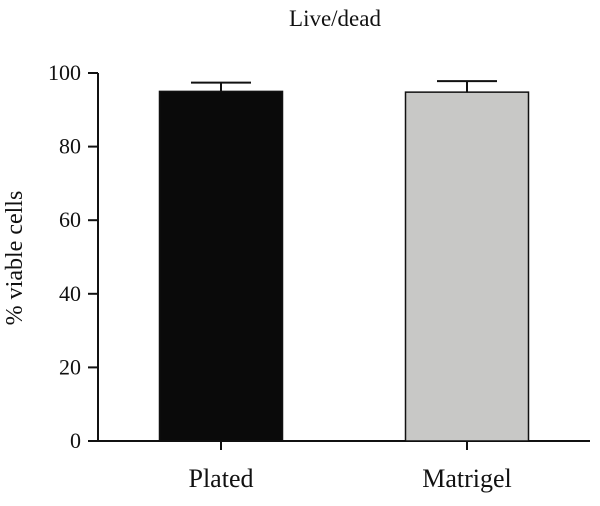  I want to click on y-ticks: 0 20 40 60 80 100, so click(73, 256).